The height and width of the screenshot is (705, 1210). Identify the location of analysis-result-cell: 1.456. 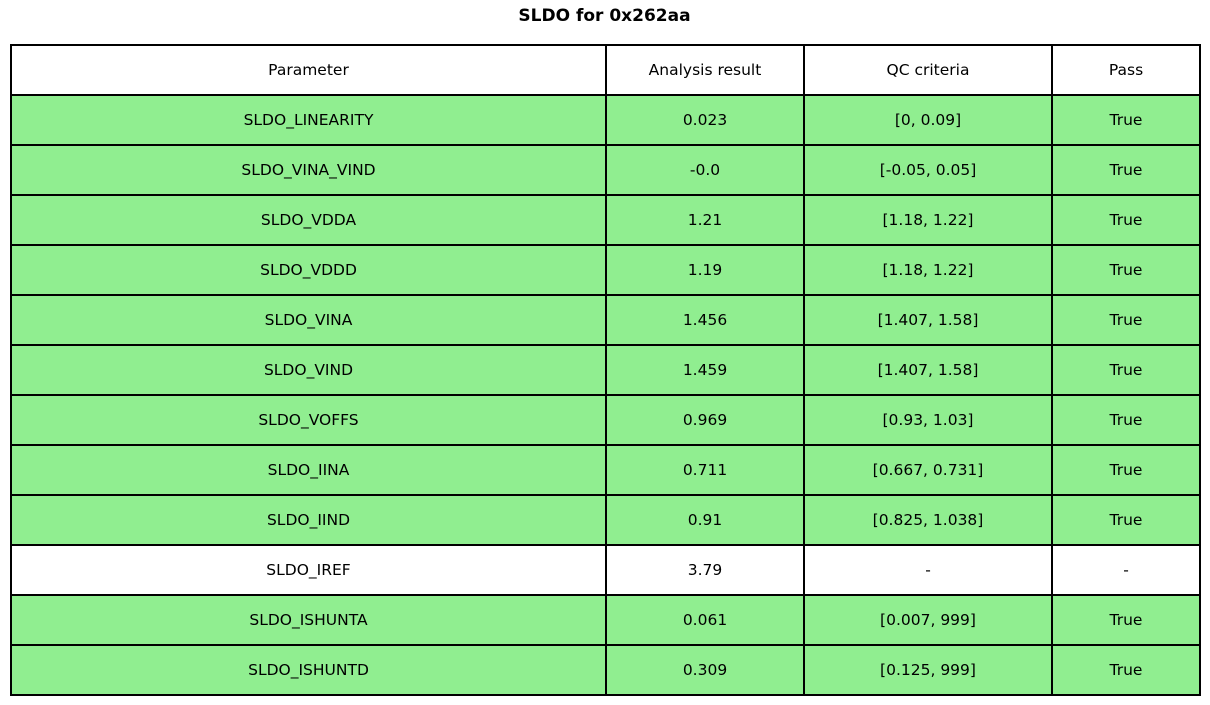
(705, 320).